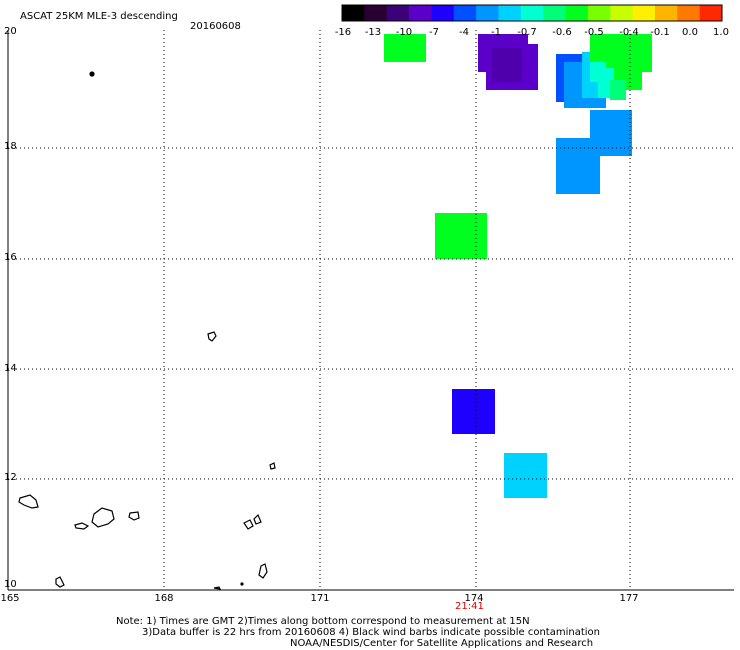 The height and width of the screenshot is (650, 740). I want to click on colorbar-label: -0.5, so click(594, 32).